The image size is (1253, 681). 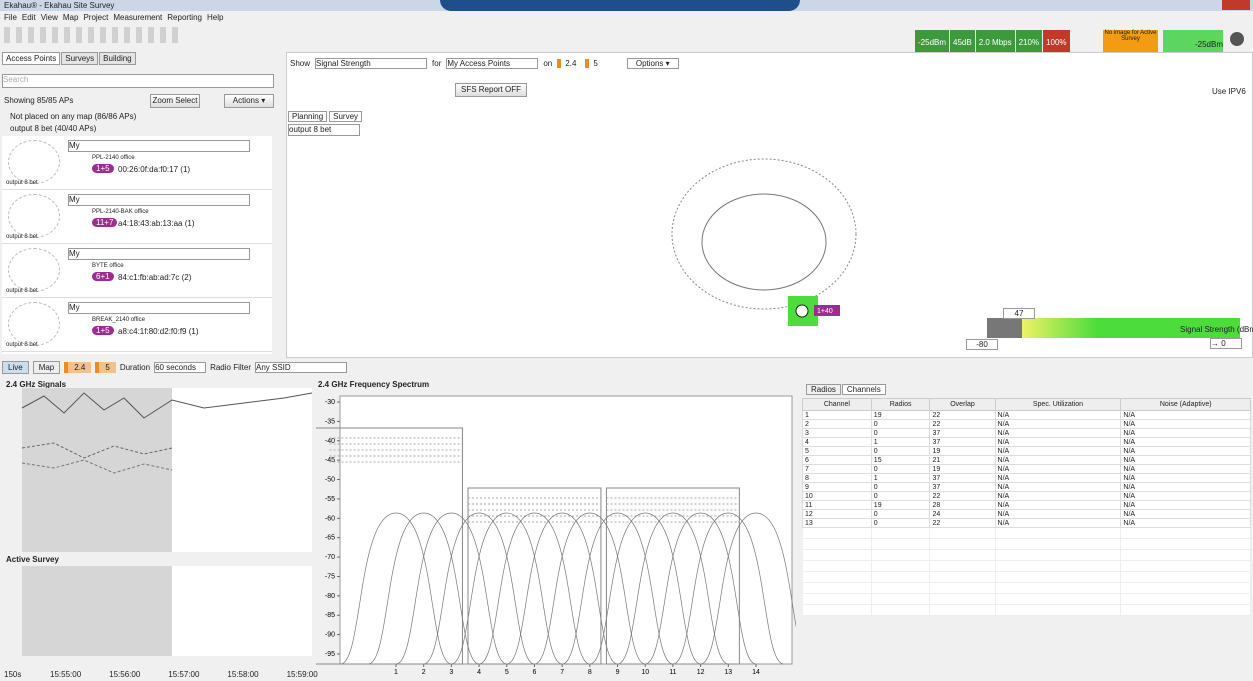 What do you see at coordinates (1026, 496) in the screenshot?
I see `table-row: 10 0 22 N/A N/A` at bounding box center [1026, 496].